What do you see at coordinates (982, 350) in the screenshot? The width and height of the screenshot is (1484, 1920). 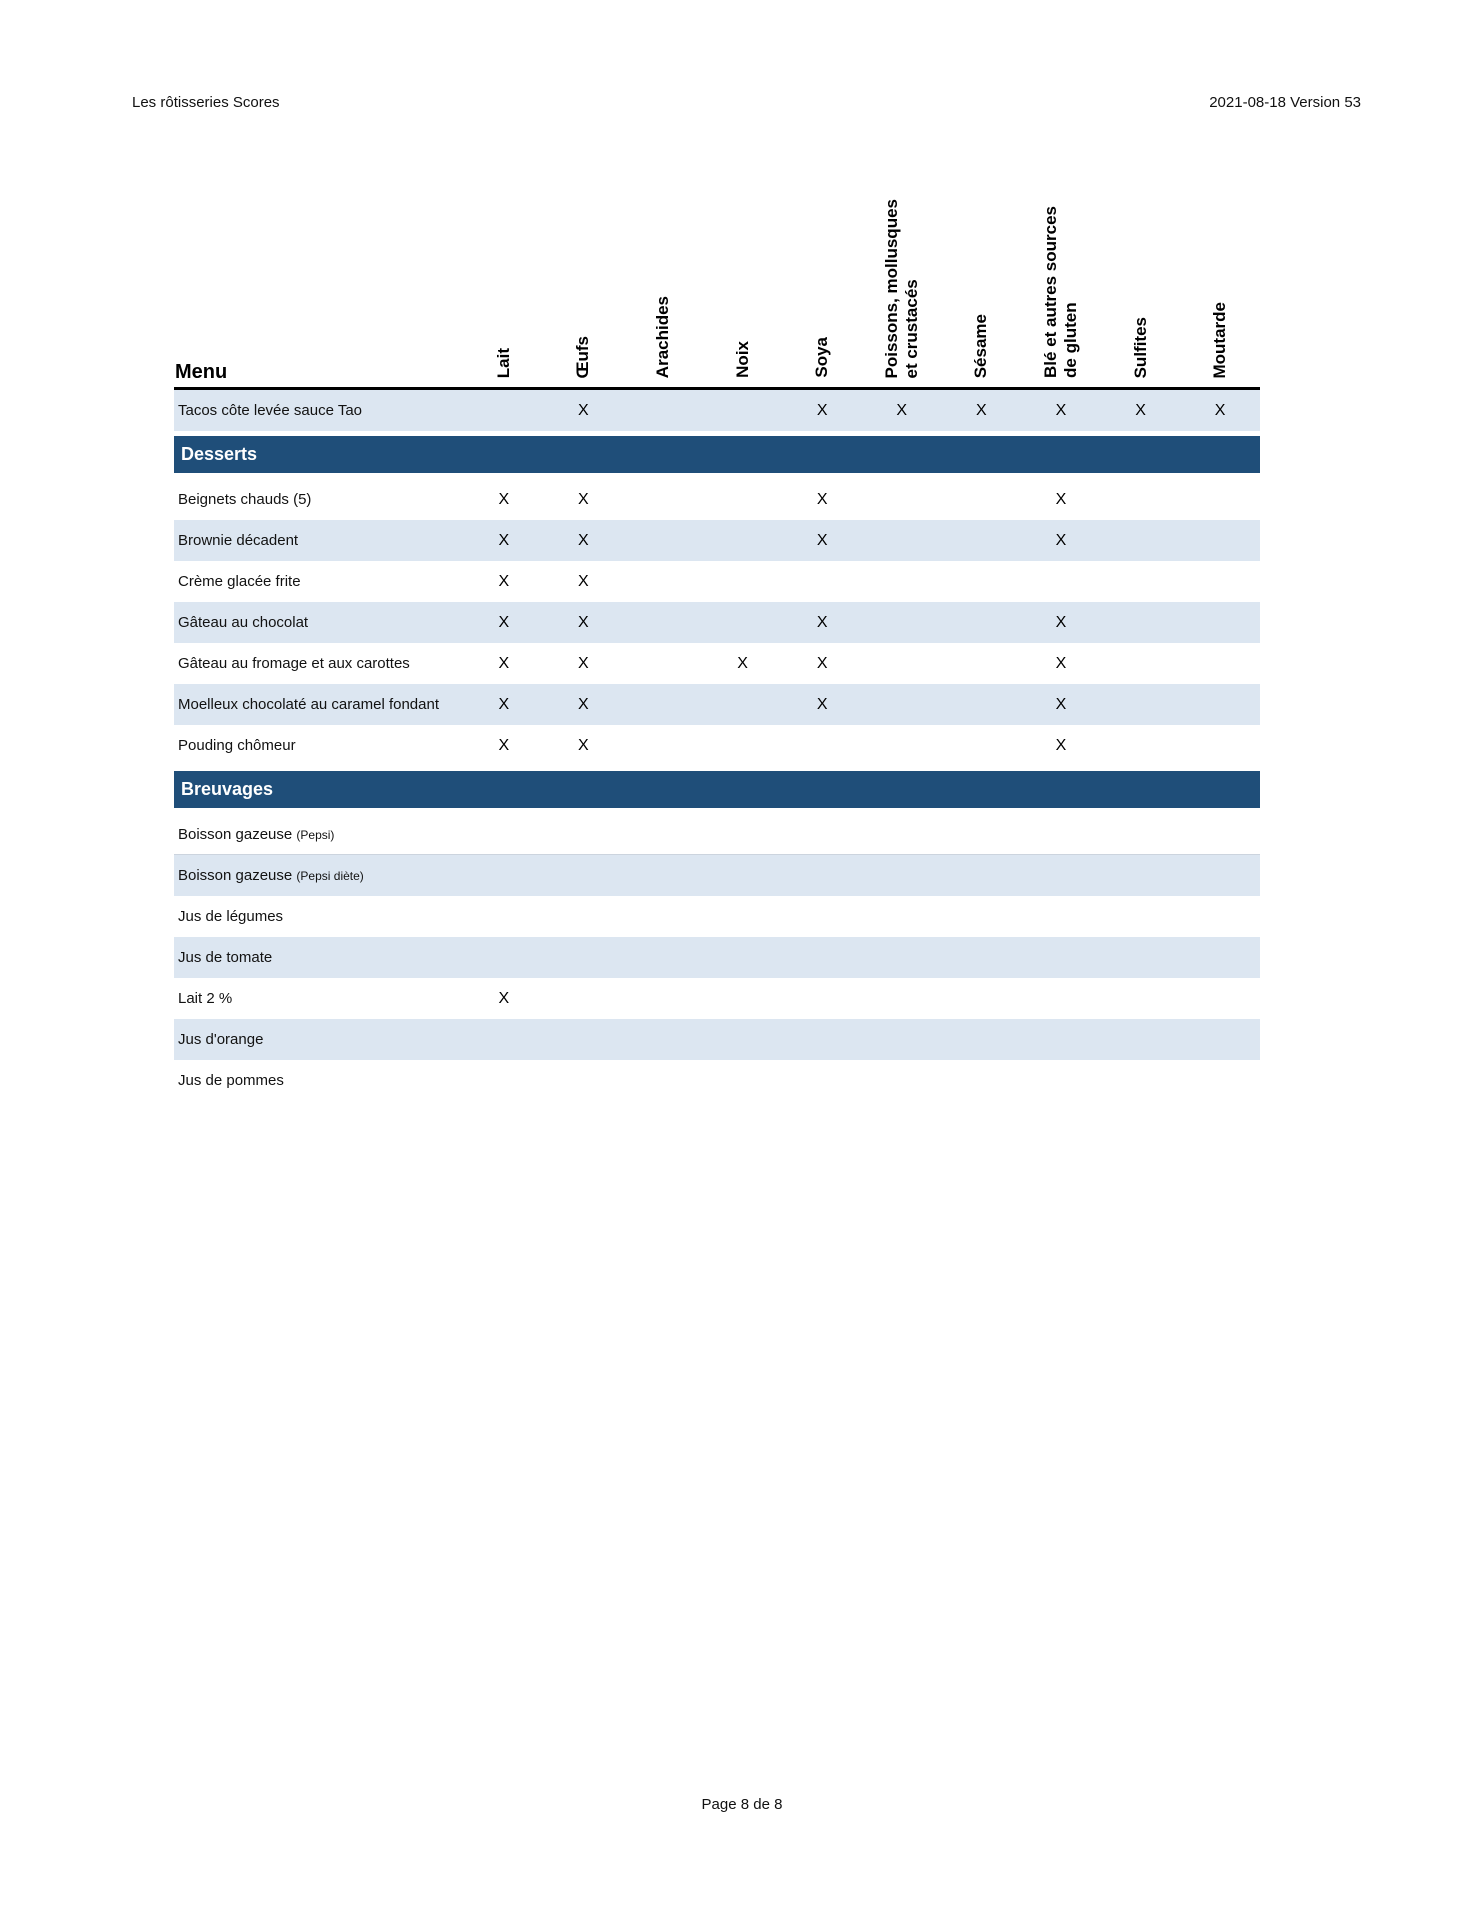 I see `column-header-sesame: Sésame` at bounding box center [982, 350].